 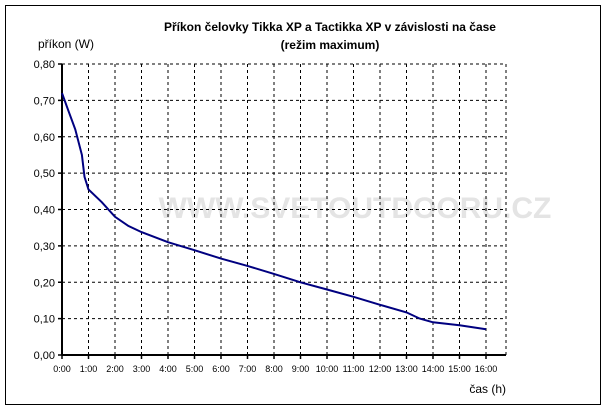 I want to click on y-tick-label: 0,70, so click(x=44, y=101).